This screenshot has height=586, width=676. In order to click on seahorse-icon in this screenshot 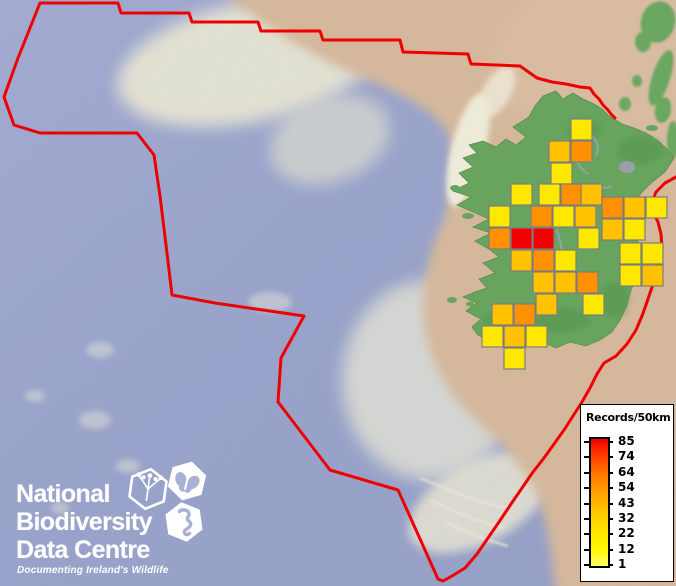, I will do `click(184, 522)`.